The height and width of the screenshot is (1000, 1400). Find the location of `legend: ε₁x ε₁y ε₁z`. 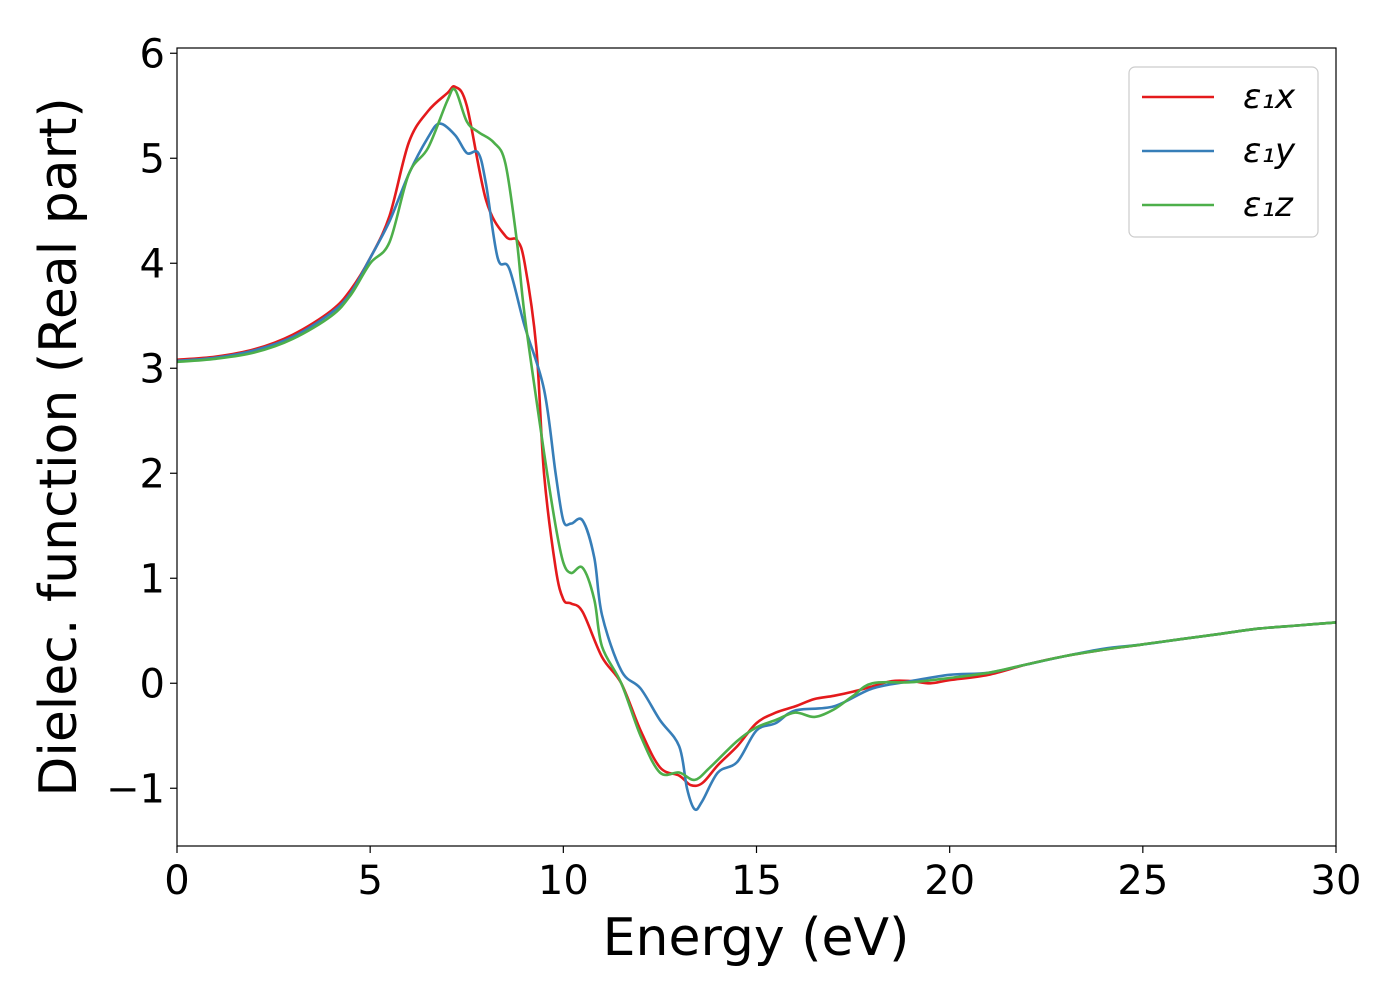

legend: ε₁x ε₁y ε₁z is located at coordinates (1223, 152).